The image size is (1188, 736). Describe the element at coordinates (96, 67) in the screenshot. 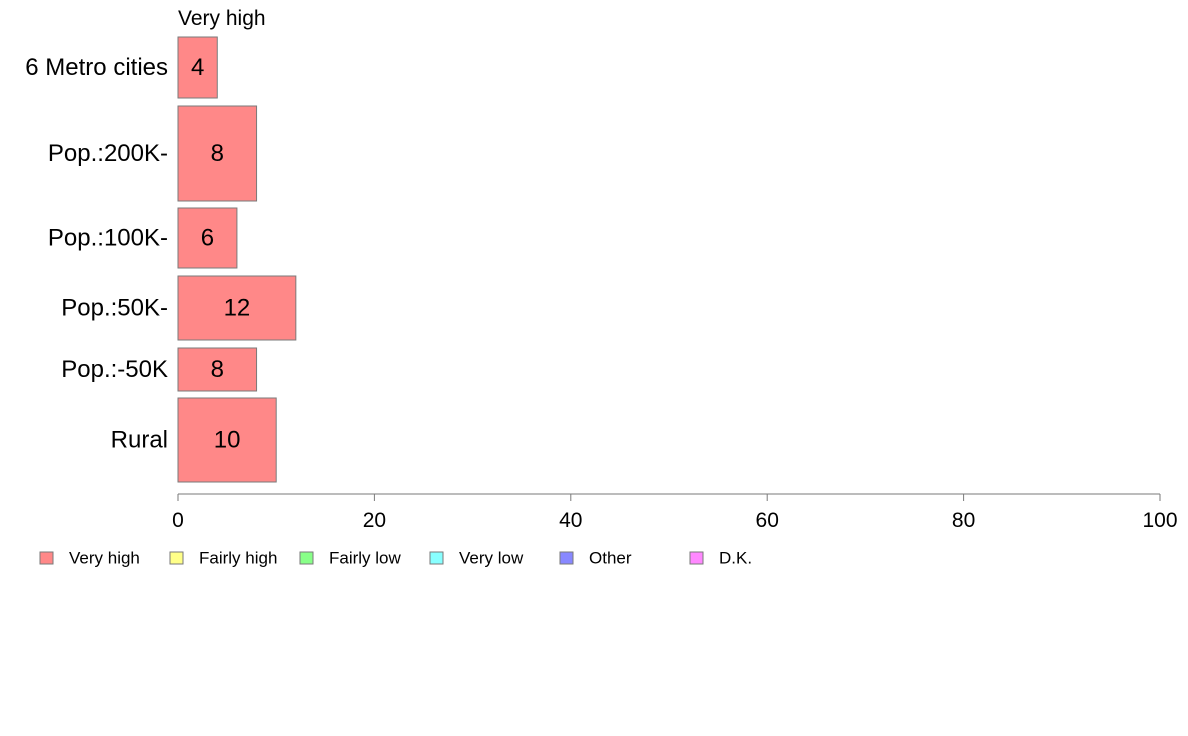

I see `category-label: 6 Metro cities` at that location.